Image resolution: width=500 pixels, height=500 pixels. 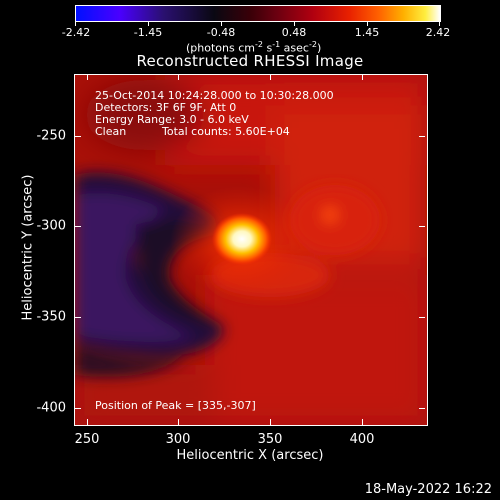 What do you see at coordinates (51, 317) in the screenshot?
I see `y-tick-label: -350` at bounding box center [51, 317].